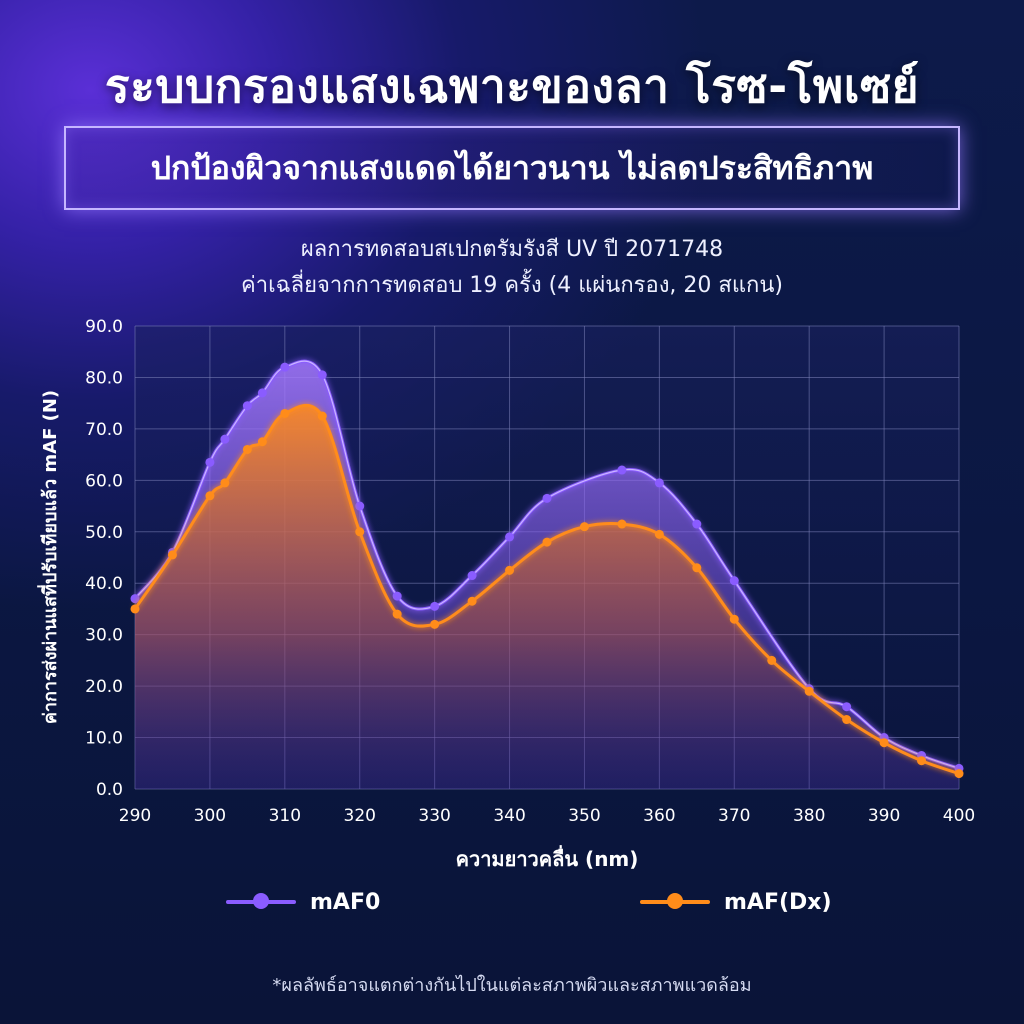 This screenshot has height=1024, width=1024. Describe the element at coordinates (512, 86) in the screenshot. I see `page-title: ระบบกรองแสงเฉพาะของลา โรซ-โพเซย์` at that location.